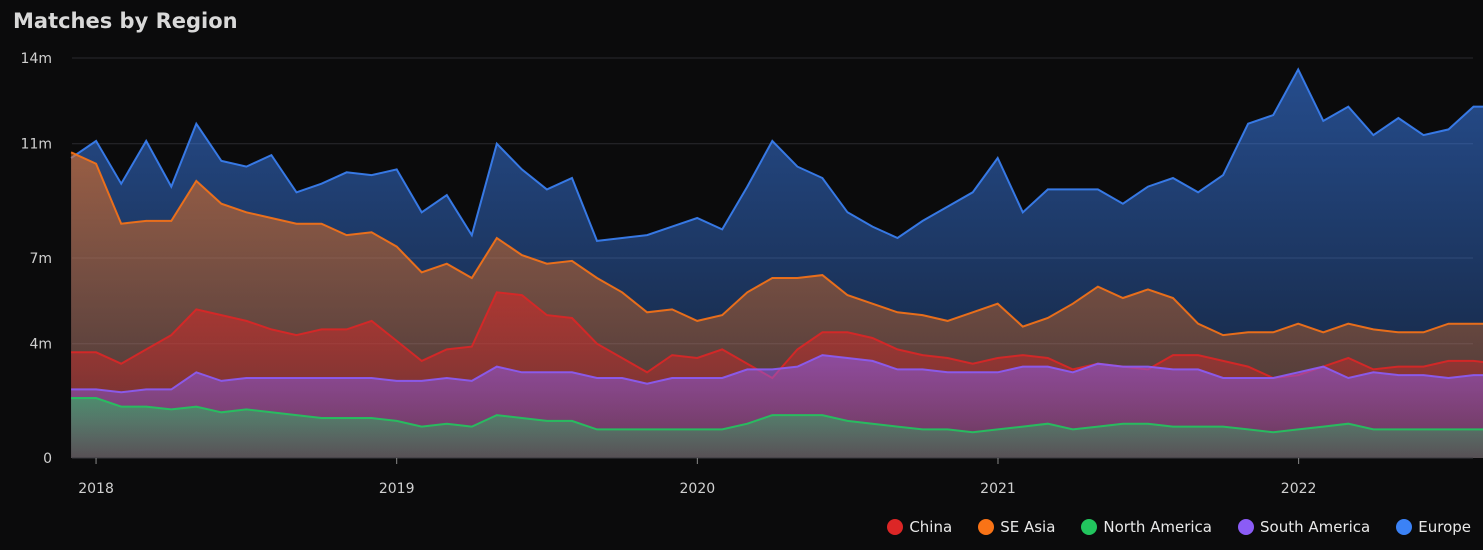  Describe the element at coordinates (986, 527) in the screenshot. I see `se-asia-swatch-icon` at that location.